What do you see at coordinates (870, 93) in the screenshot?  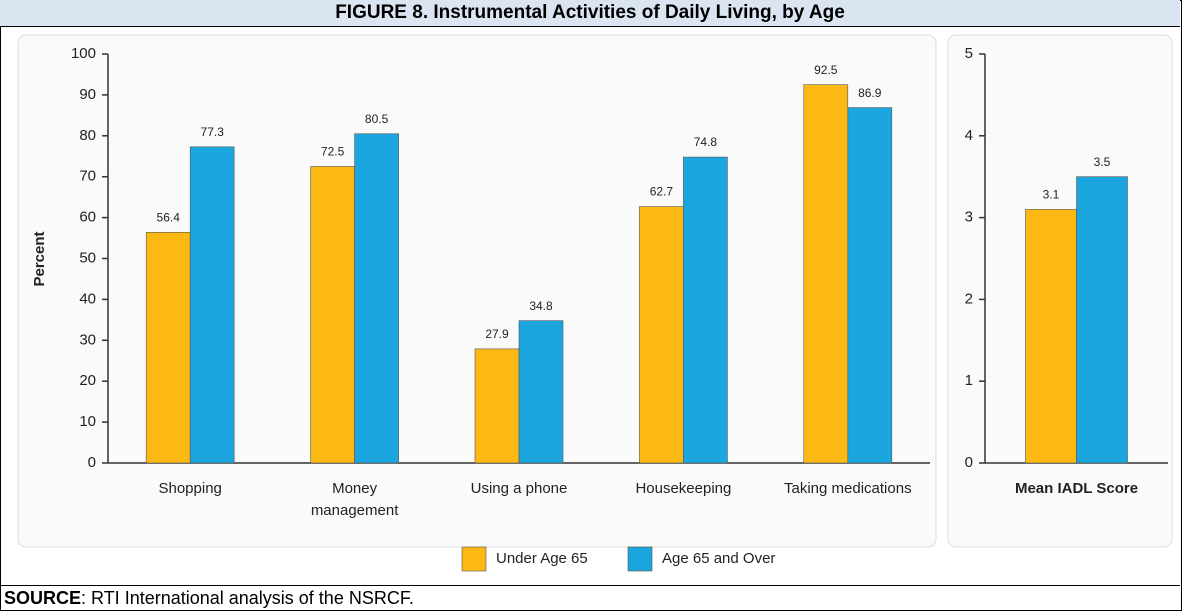 I see `data-label: 86.9` at bounding box center [870, 93].